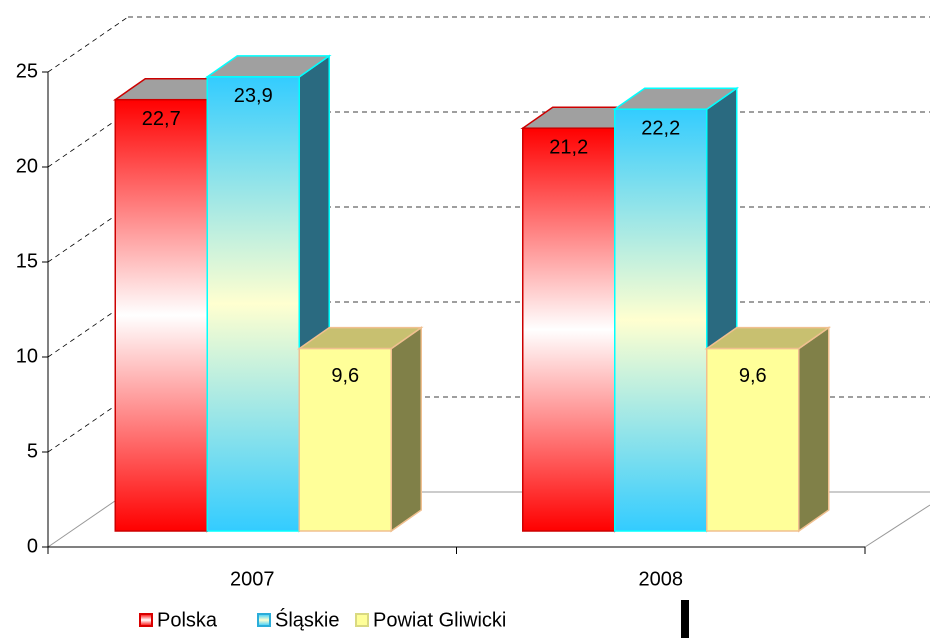 Image resolution: width=930 pixels, height=639 pixels. I want to click on value-label: 22,7, so click(161, 119).